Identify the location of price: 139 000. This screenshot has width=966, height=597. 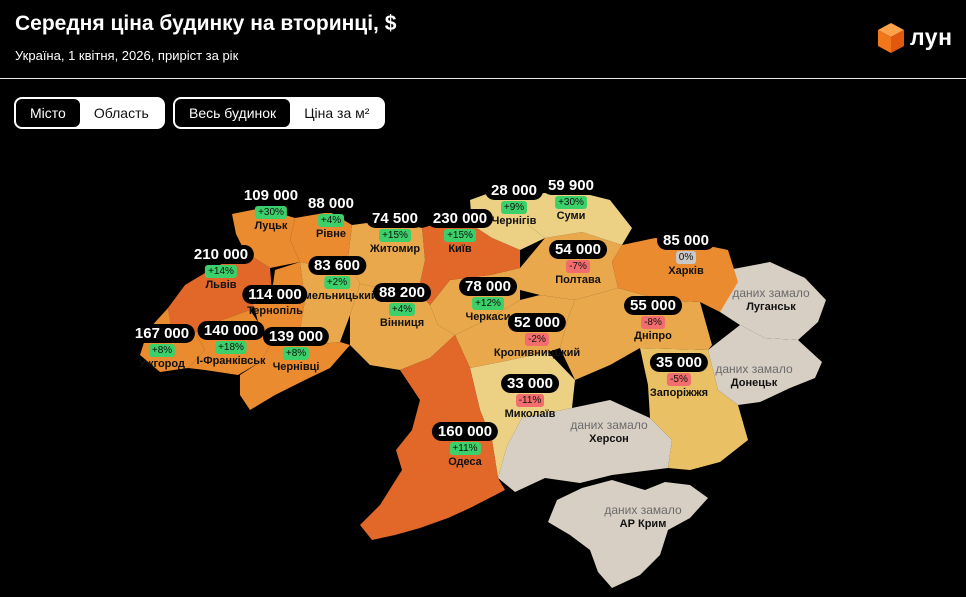
(296, 336).